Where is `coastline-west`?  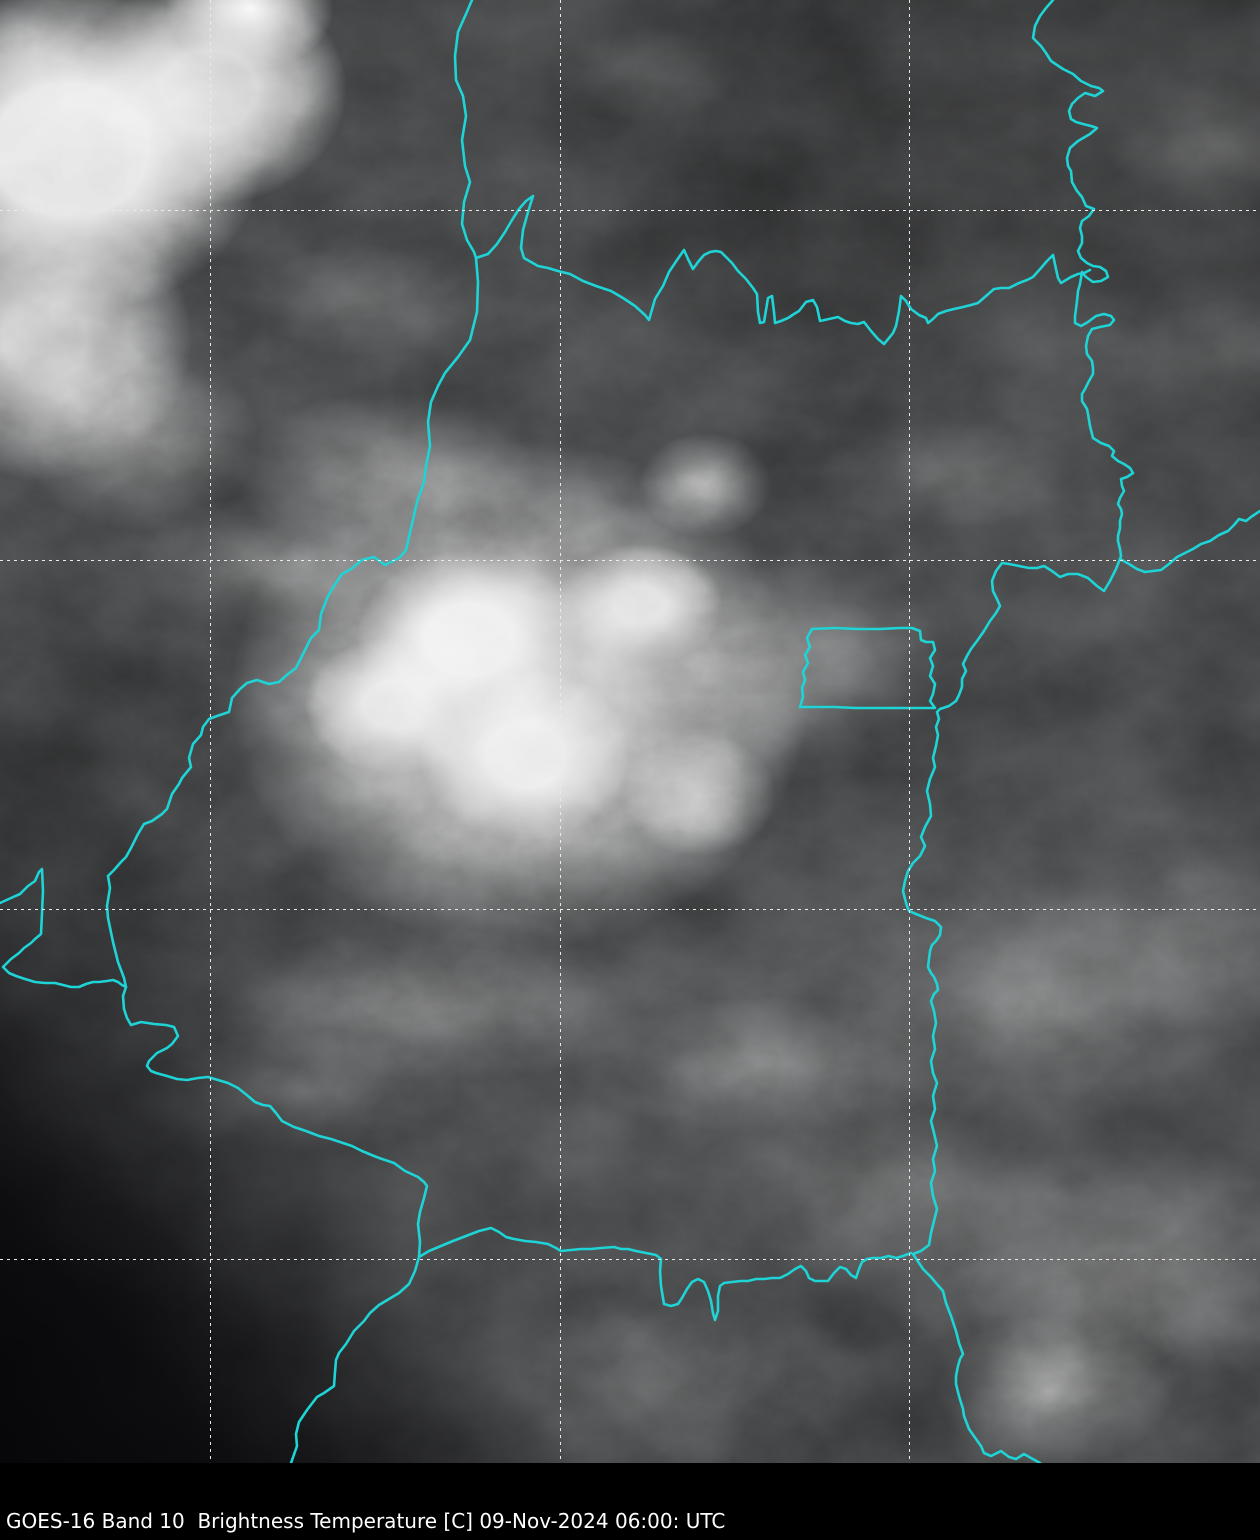 coastline-west is located at coordinates (64, 928).